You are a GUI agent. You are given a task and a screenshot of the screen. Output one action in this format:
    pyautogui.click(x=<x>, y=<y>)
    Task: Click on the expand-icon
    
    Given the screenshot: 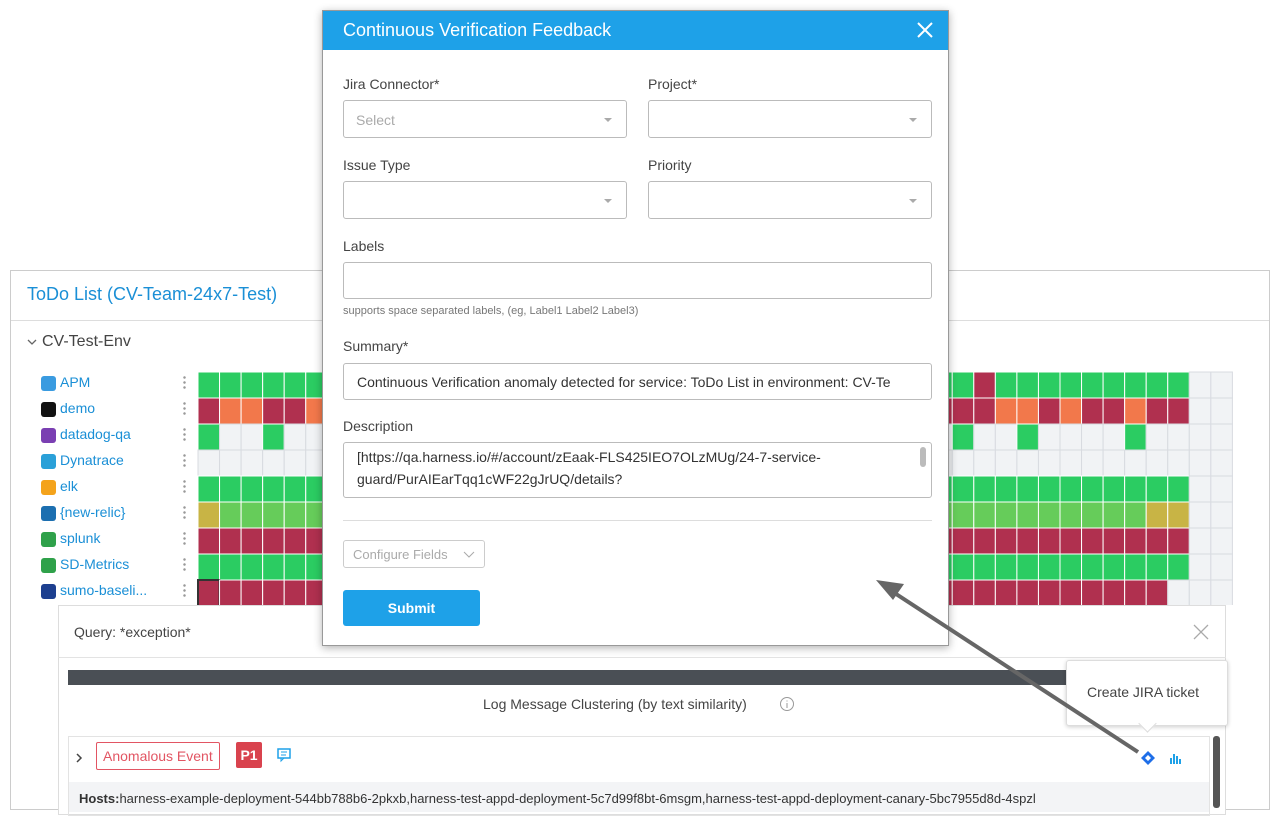 What is the action you would take?
    pyautogui.click(x=79, y=758)
    